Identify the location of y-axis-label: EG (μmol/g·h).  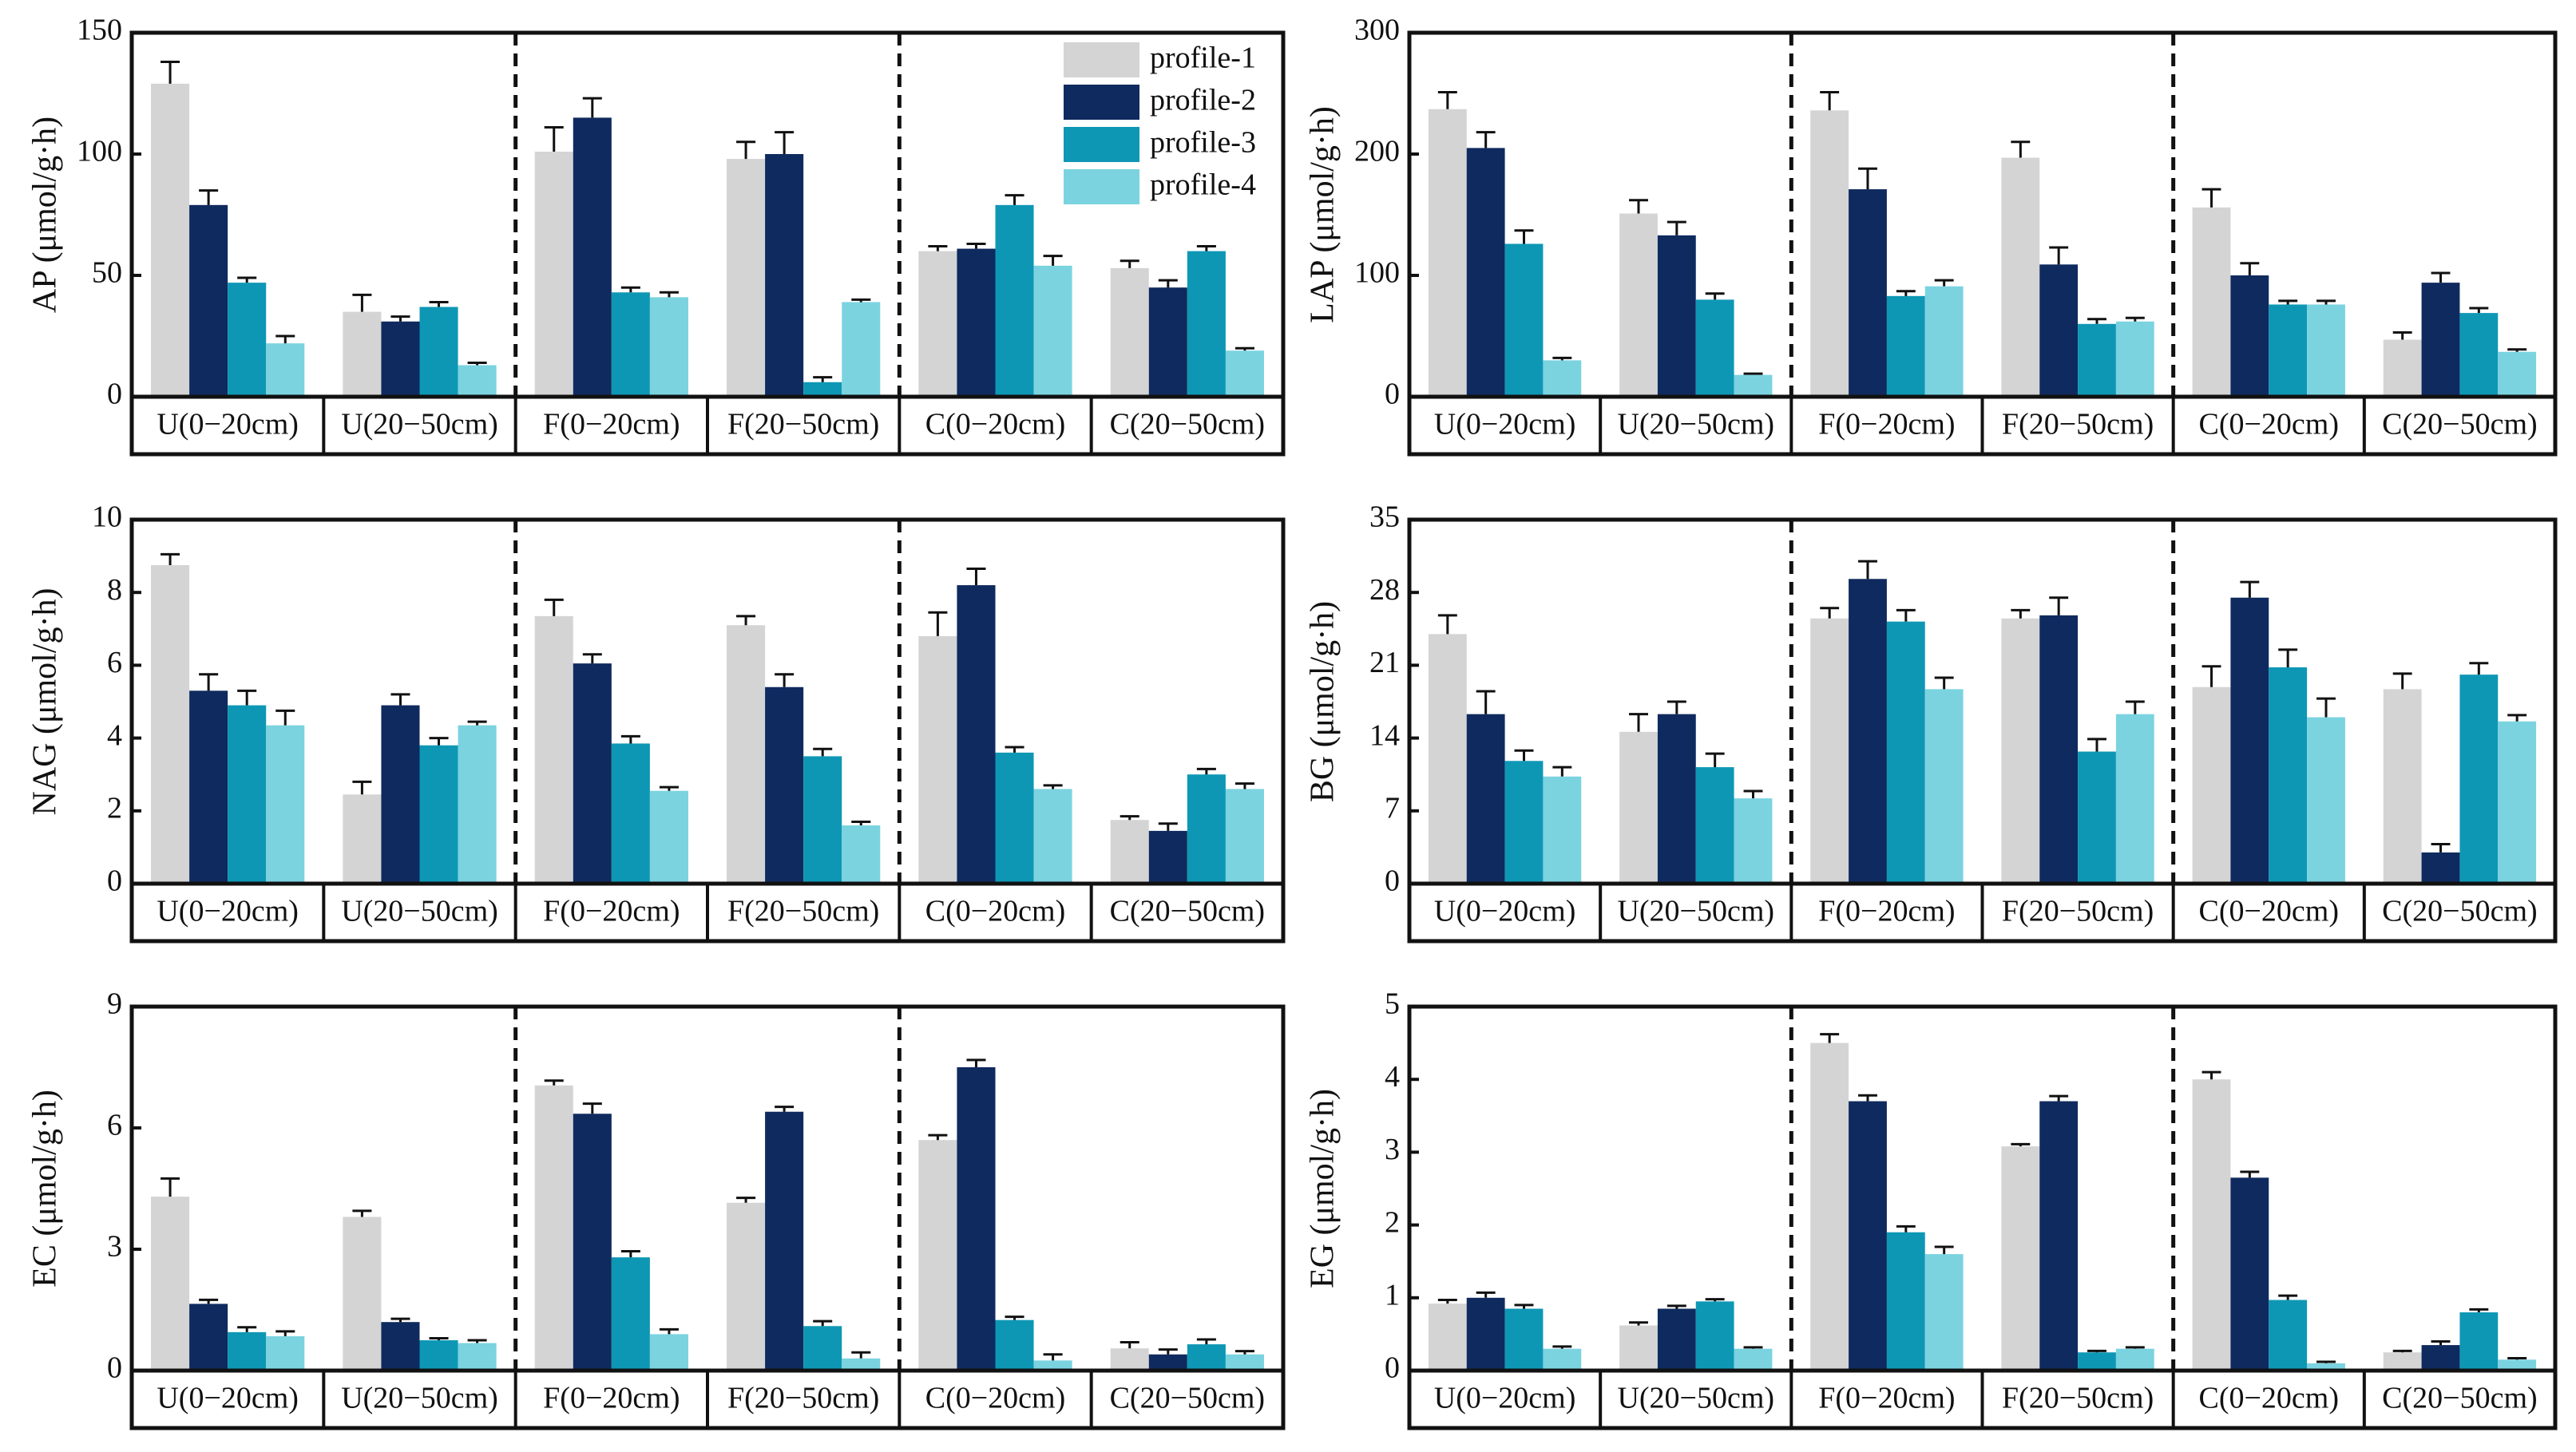
(1323, 1188).